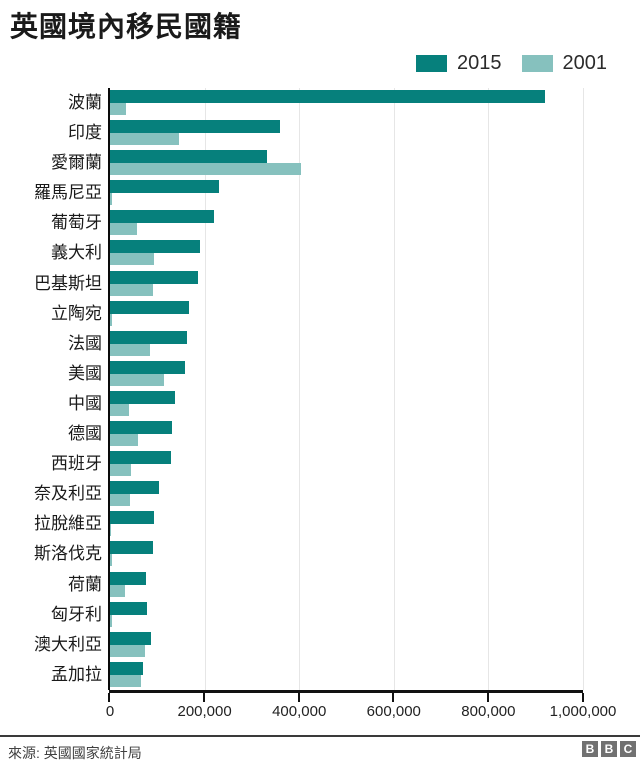 This screenshot has width=640, height=766. Describe the element at coordinates (126, 26) in the screenshot. I see `chart-title: 英國境內移民國籍` at that location.